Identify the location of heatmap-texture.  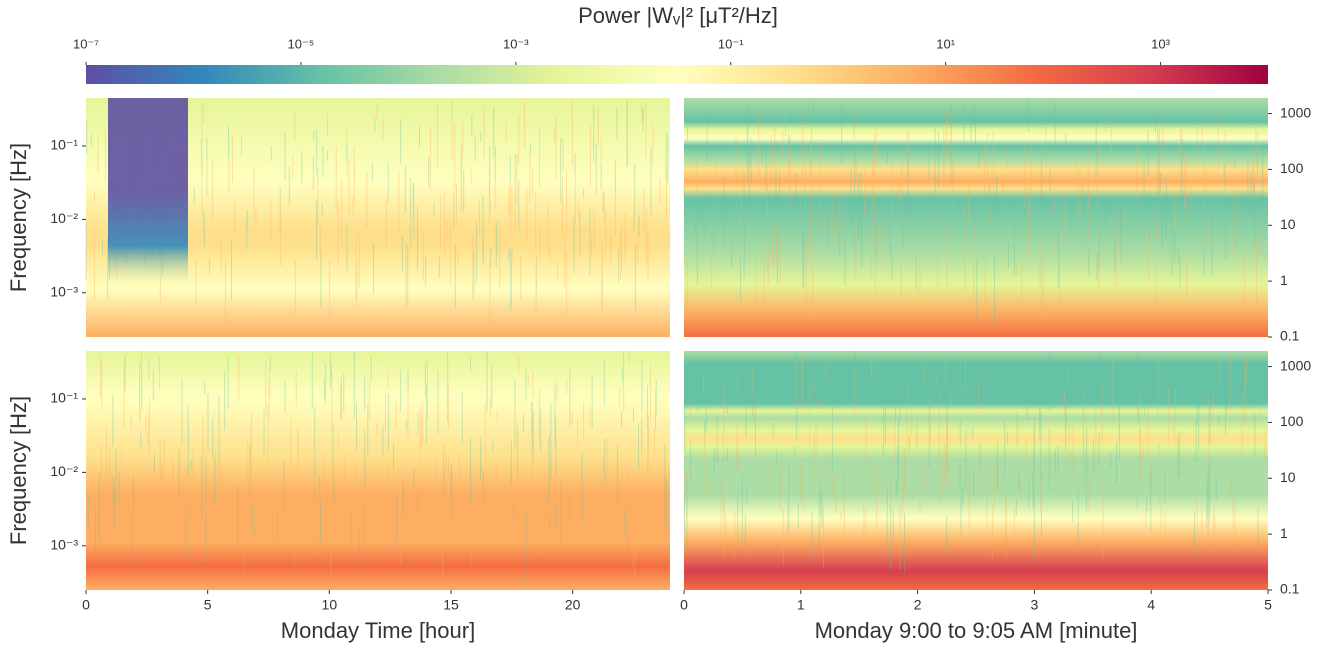
(974, 462).